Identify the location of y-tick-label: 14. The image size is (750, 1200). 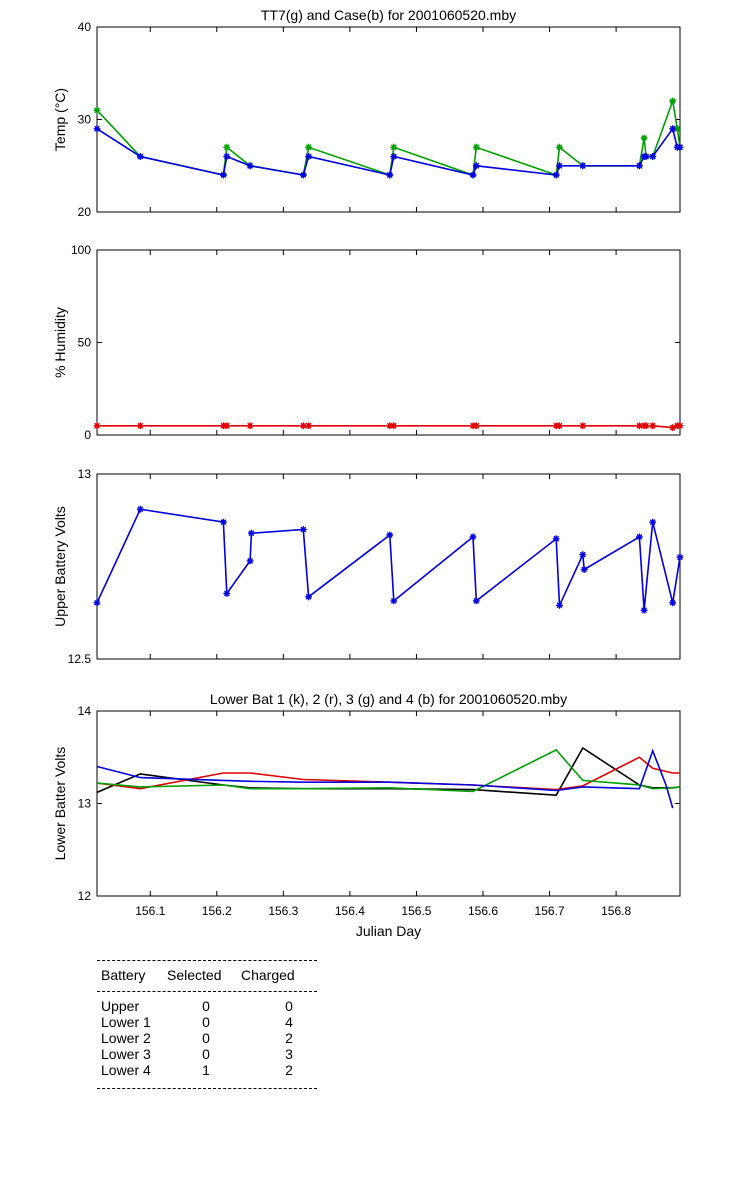
(85, 711).